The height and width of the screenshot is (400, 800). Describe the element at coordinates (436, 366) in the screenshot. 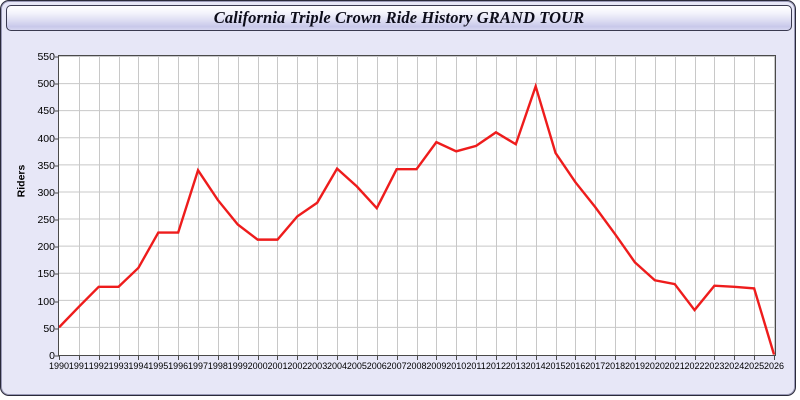

I see `x-tick-label: 2009` at that location.